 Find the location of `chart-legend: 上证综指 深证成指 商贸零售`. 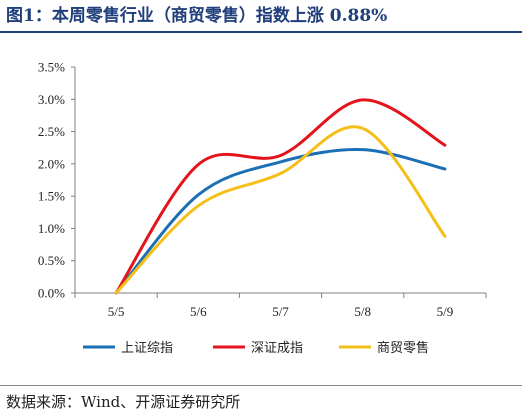

chart-legend: 上证综指 深证成指 商贸零售 is located at coordinates (256, 348).